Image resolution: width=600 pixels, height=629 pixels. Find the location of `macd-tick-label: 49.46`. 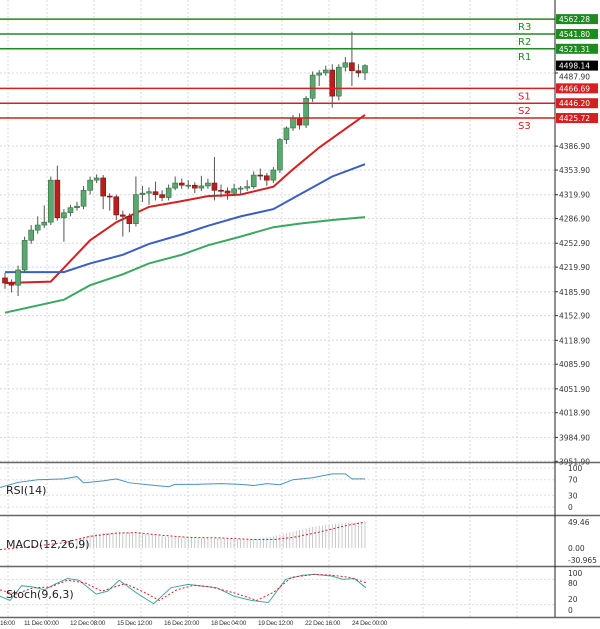

macd-tick-label: 49.46 is located at coordinates (579, 522).